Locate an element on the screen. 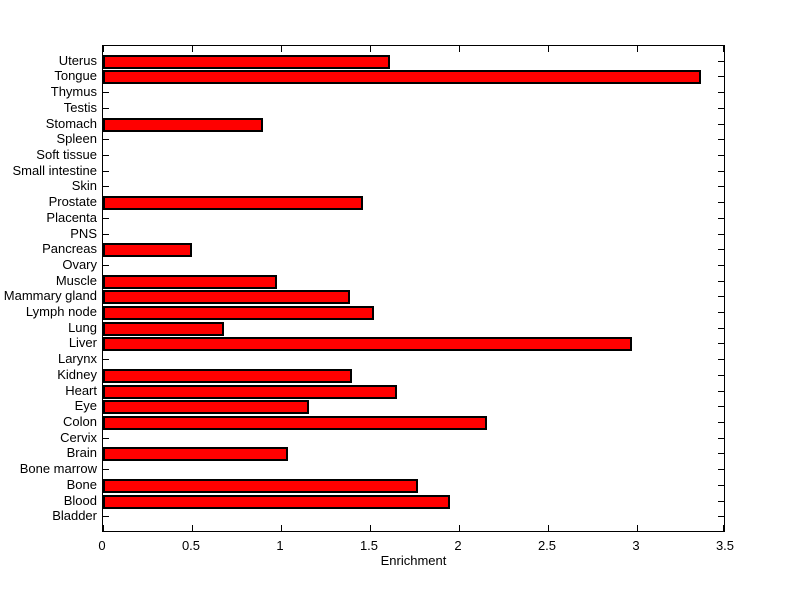 The width and height of the screenshot is (800, 599). y-tick-right-ovary is located at coordinates (721, 265).